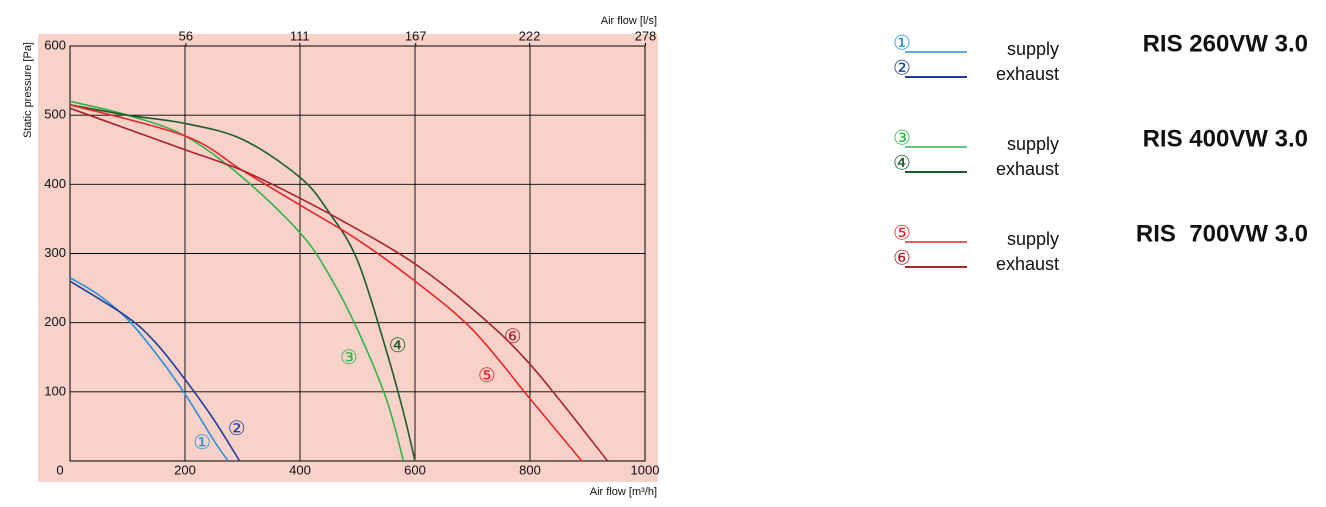  What do you see at coordinates (55, 44) in the screenshot?
I see `y-tick-label: 600` at bounding box center [55, 44].